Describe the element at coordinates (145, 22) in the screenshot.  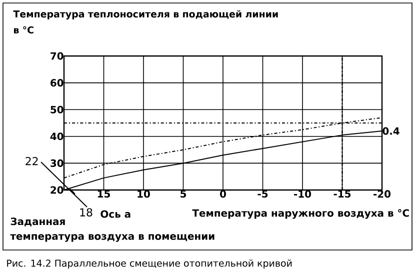
I see `y-axis-title: Температура теплоносителя в подающей линии в °C` at that location.